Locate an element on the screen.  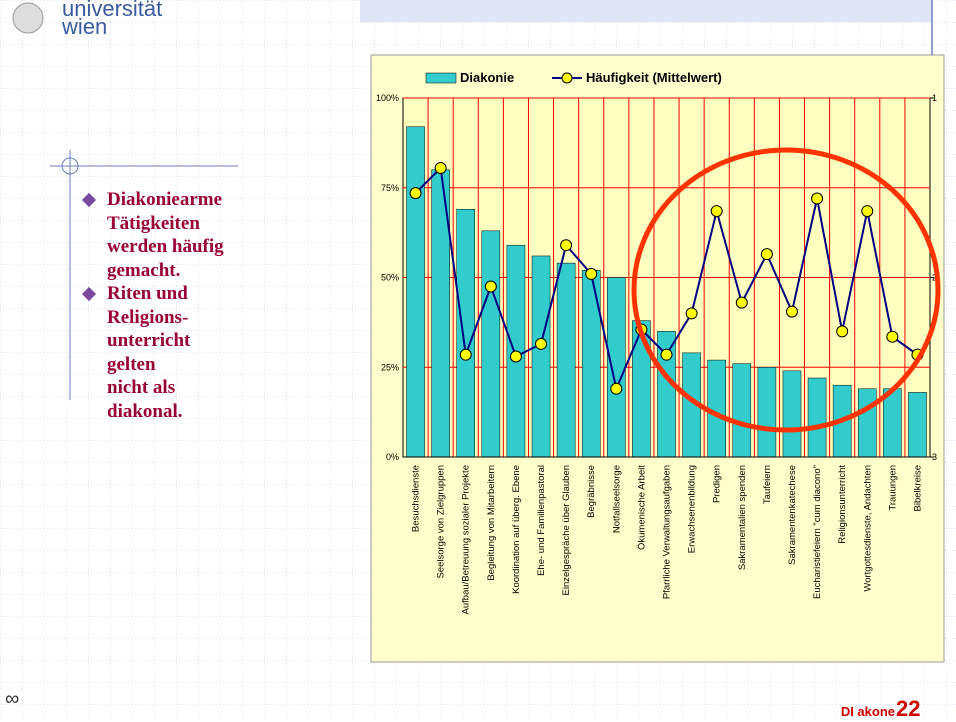
bullet-line: Tätigkeiten is located at coordinates (153, 223).